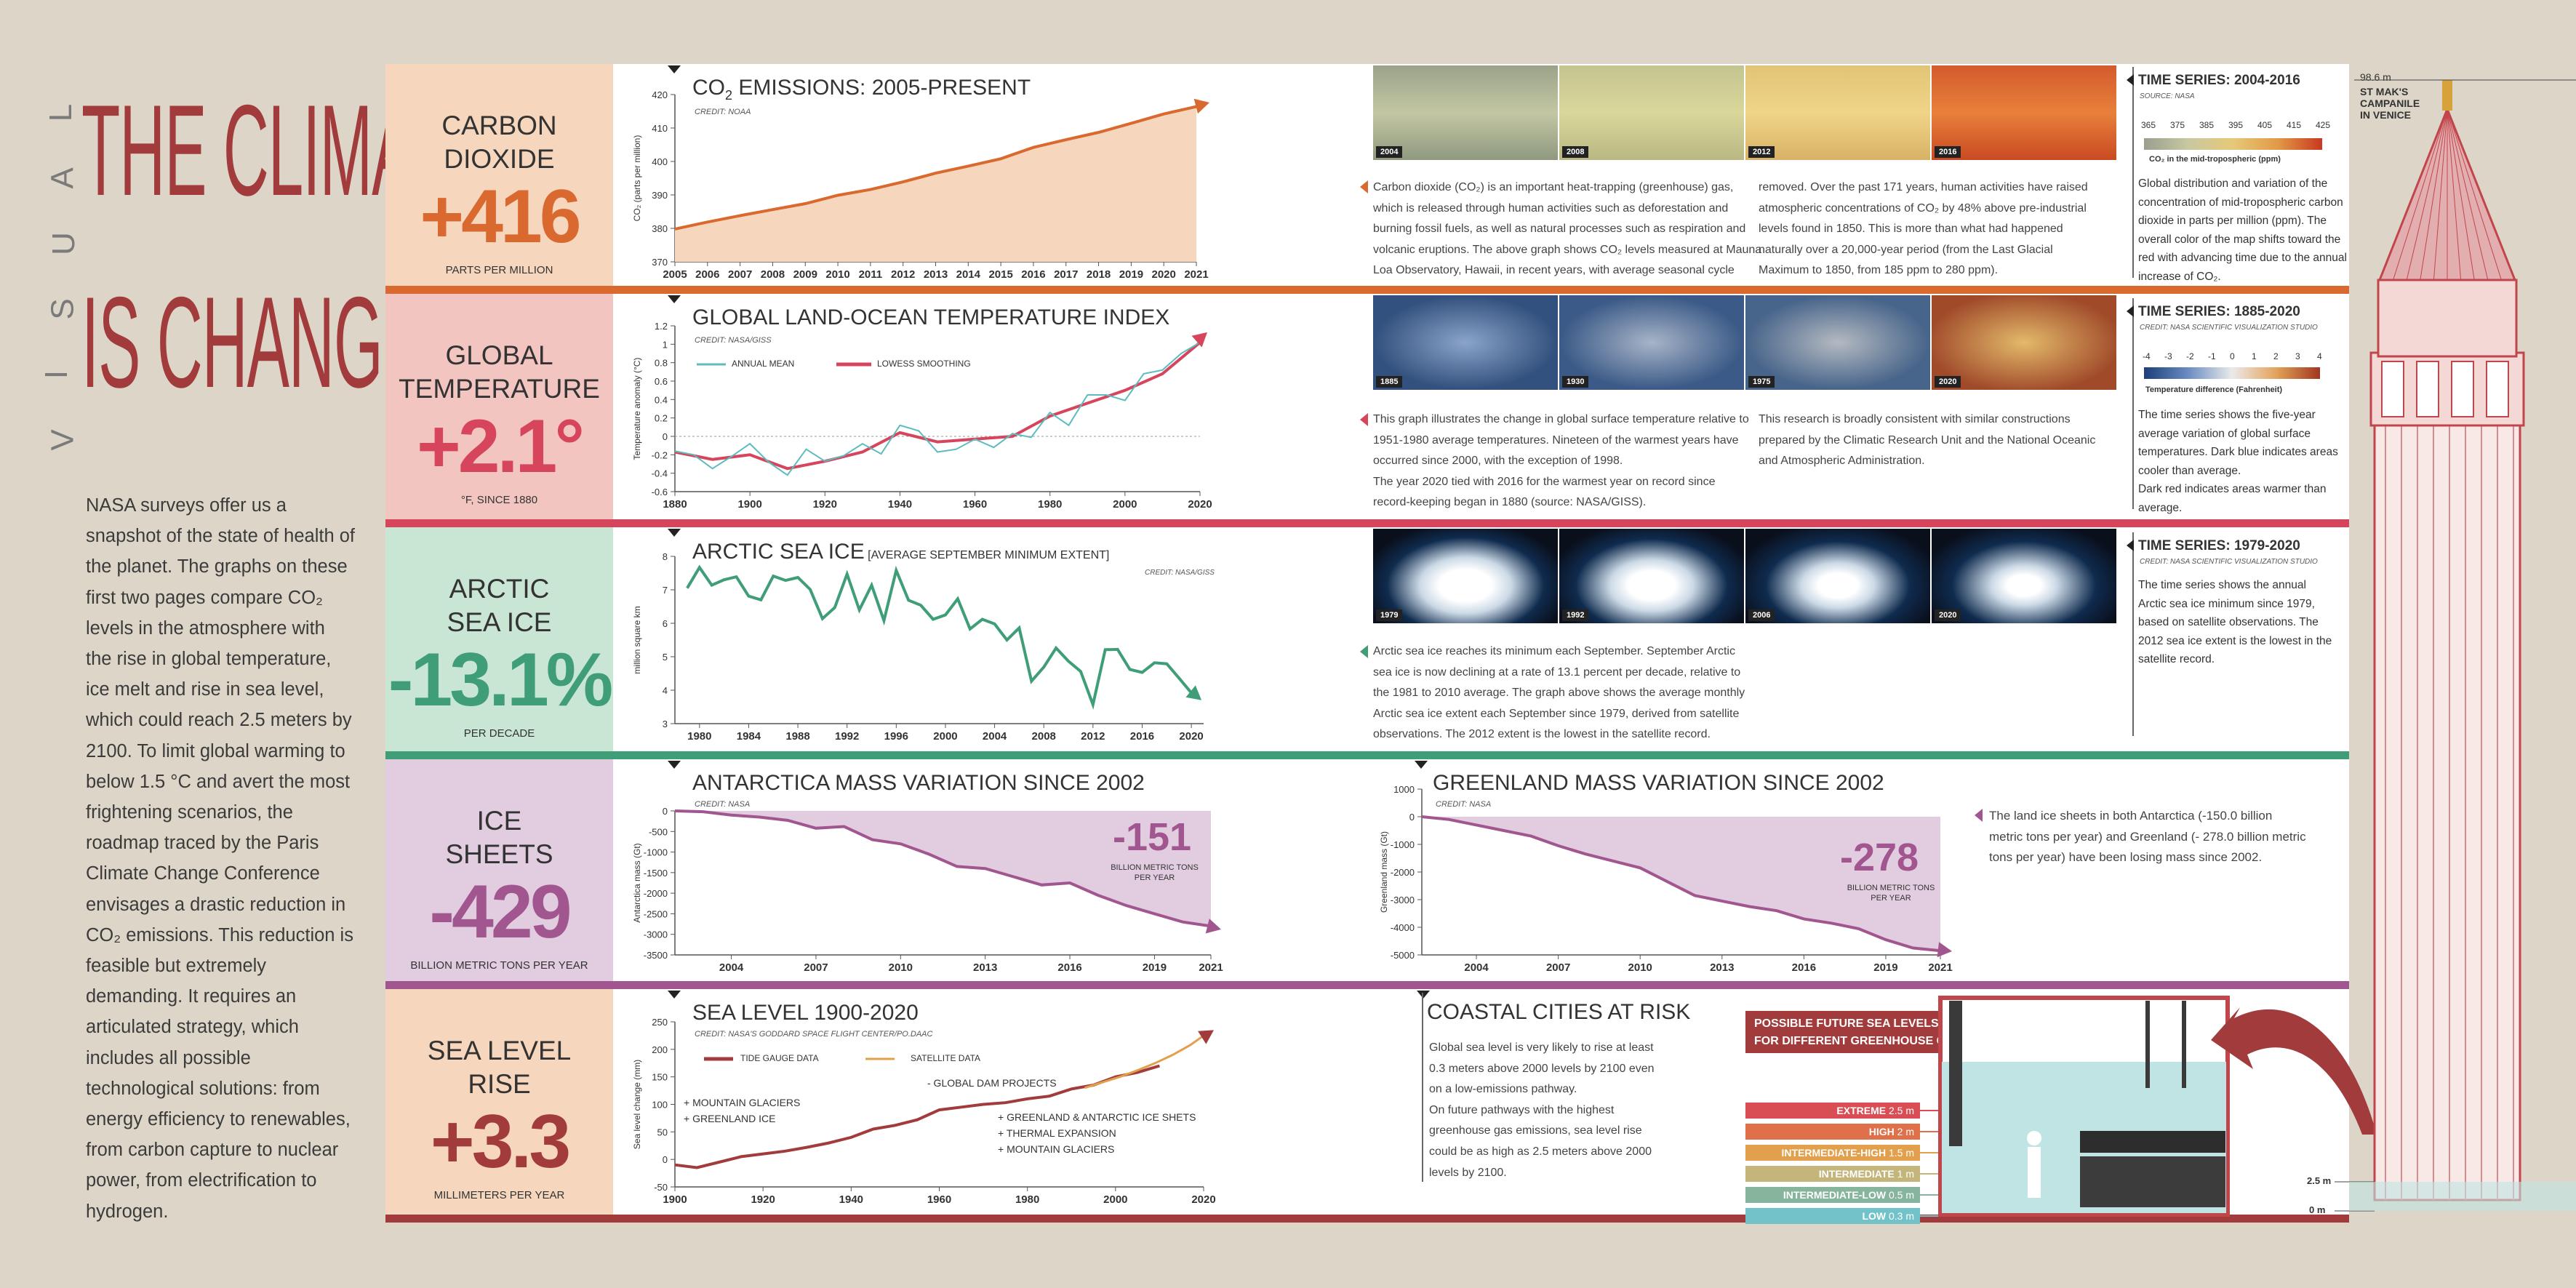  Describe the element at coordinates (773, 274) in the screenshot. I see `x-tick-label: 2008` at that location.